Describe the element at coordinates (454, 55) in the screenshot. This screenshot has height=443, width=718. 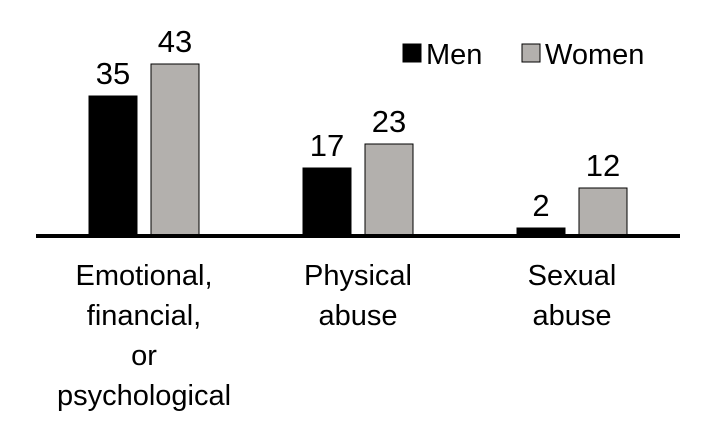
I see `legend-label-men: Men` at that location.